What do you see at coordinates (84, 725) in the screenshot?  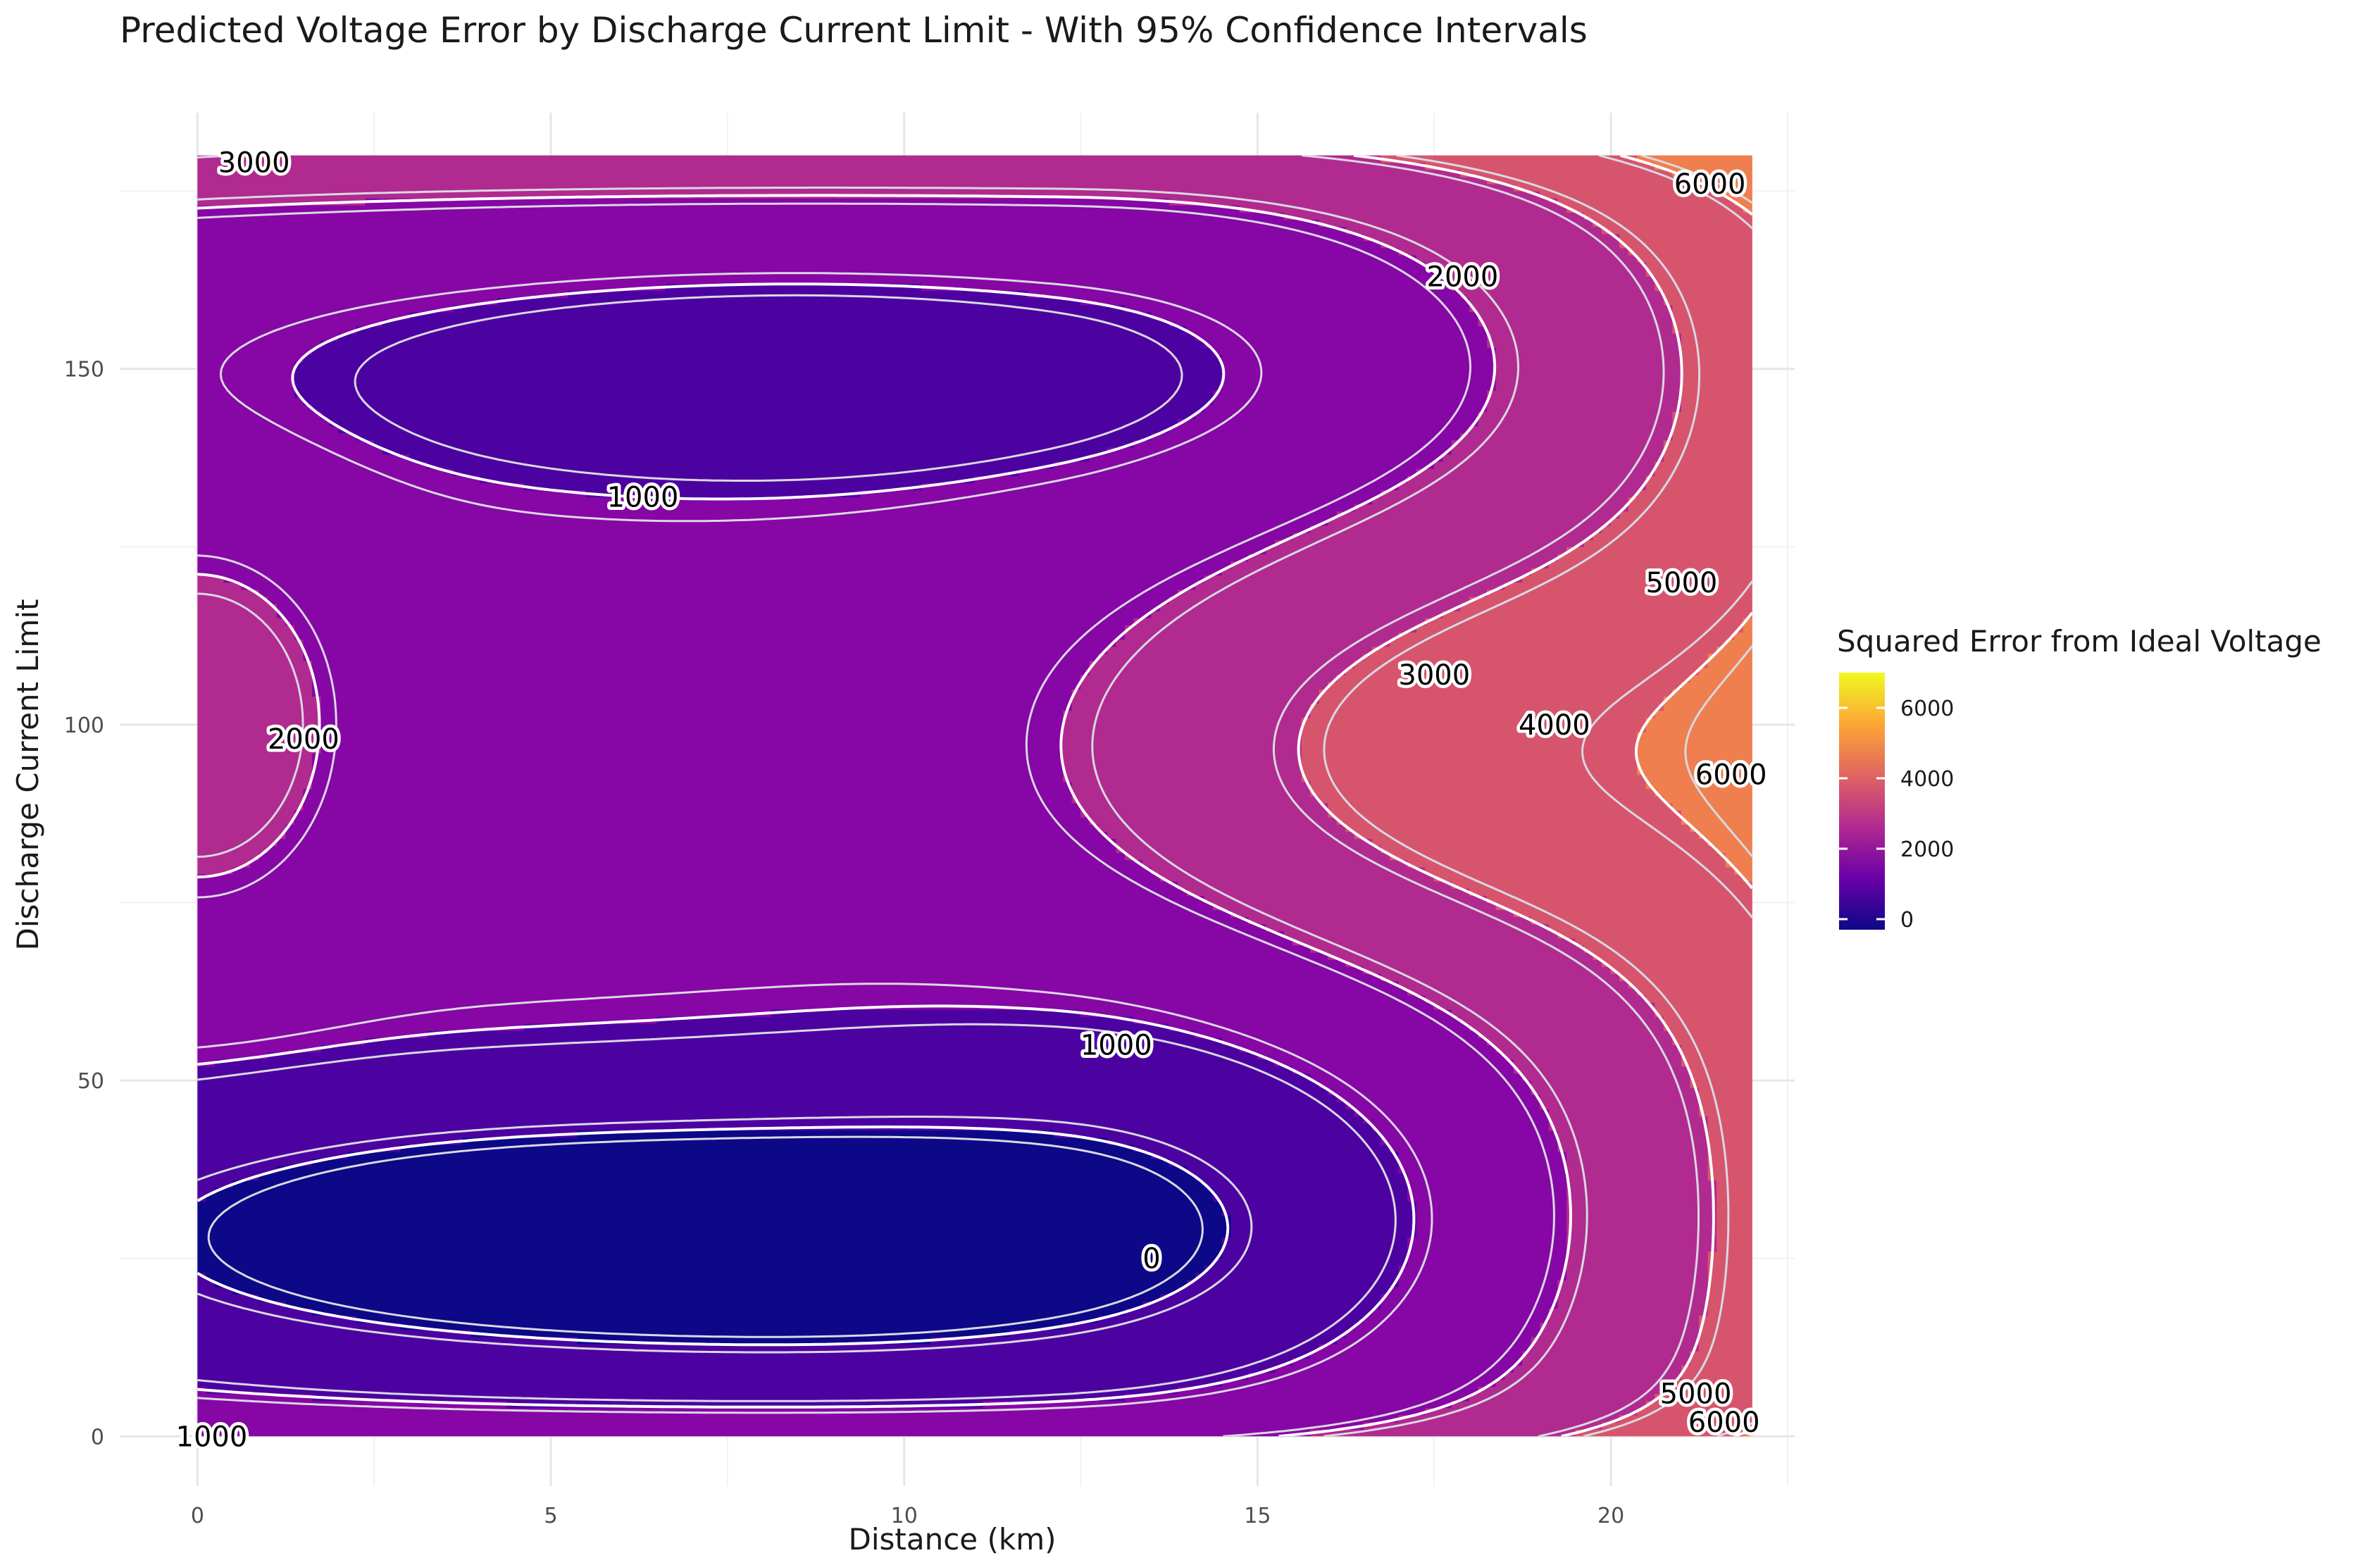 I see `y-tick-label: 100` at bounding box center [84, 725].